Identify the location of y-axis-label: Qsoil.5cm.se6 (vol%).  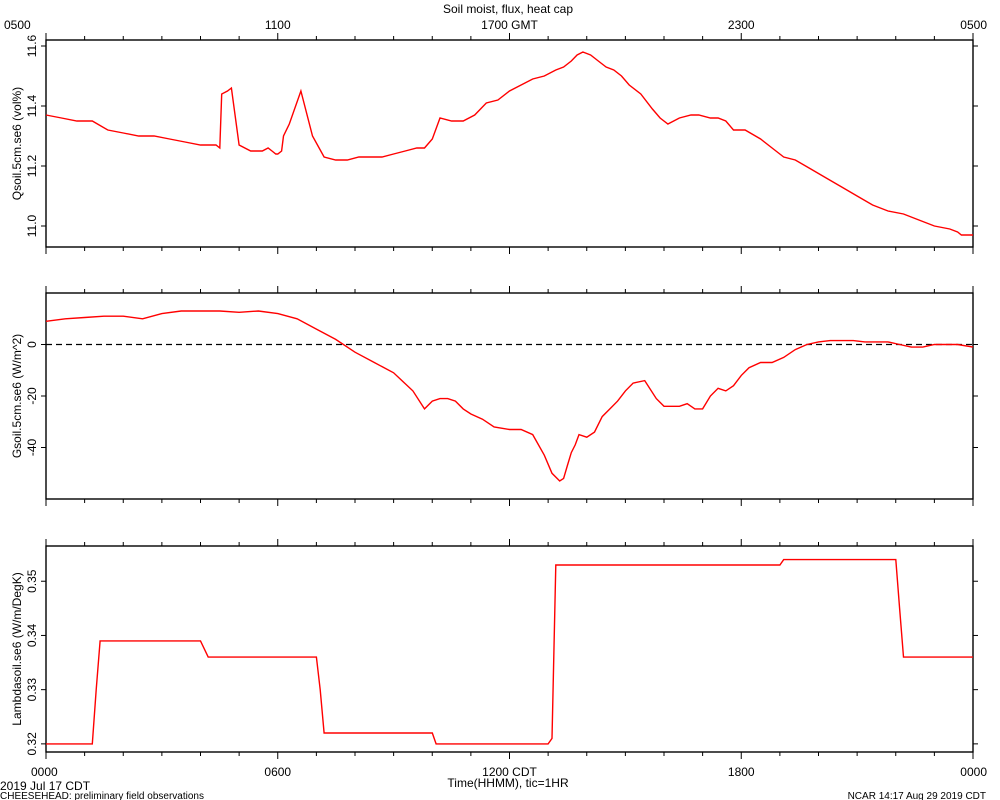
(17, 143).